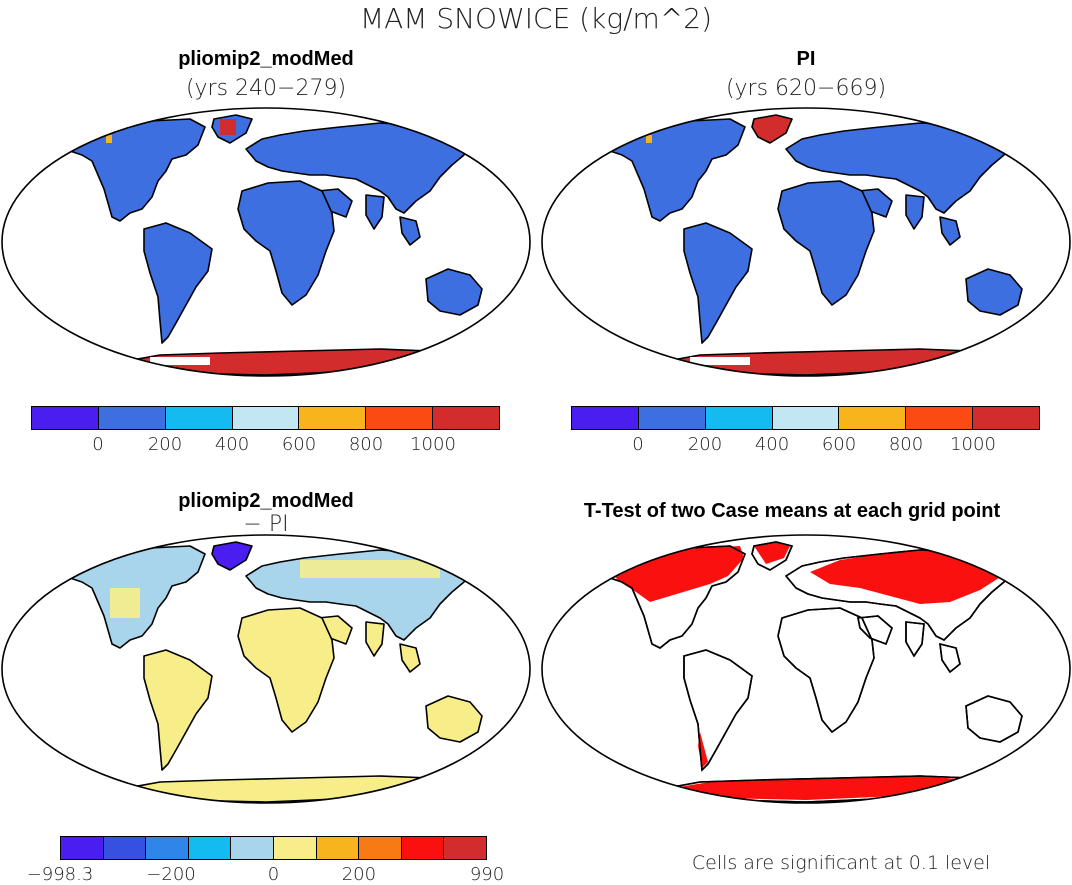 The image size is (1072, 885). What do you see at coordinates (125, 603) in the screenshot?
I see `canada-yellow-band` at bounding box center [125, 603].